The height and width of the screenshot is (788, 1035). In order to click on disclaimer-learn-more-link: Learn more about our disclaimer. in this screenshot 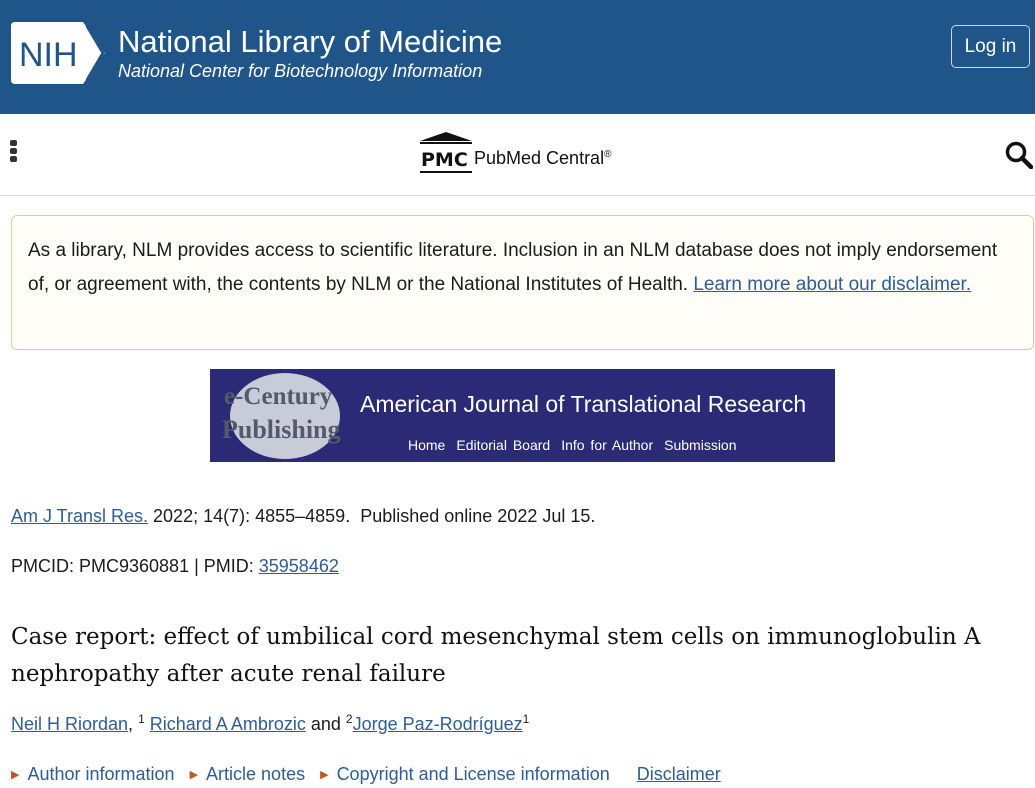, I will do `click(832, 284)`.